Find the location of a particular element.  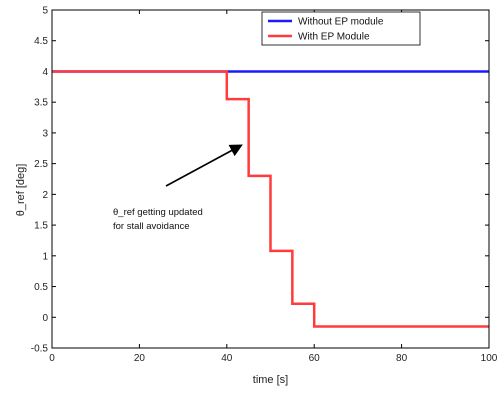

x-axis-label: time [s] is located at coordinates (270, 380).